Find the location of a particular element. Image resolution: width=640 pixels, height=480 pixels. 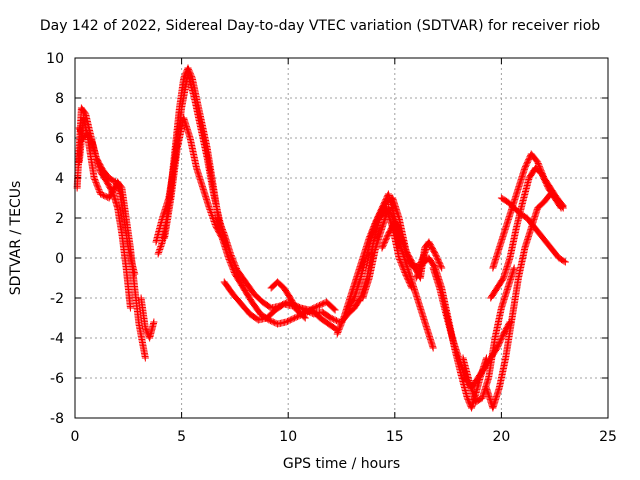

x-tick-label: 25 is located at coordinates (608, 437).